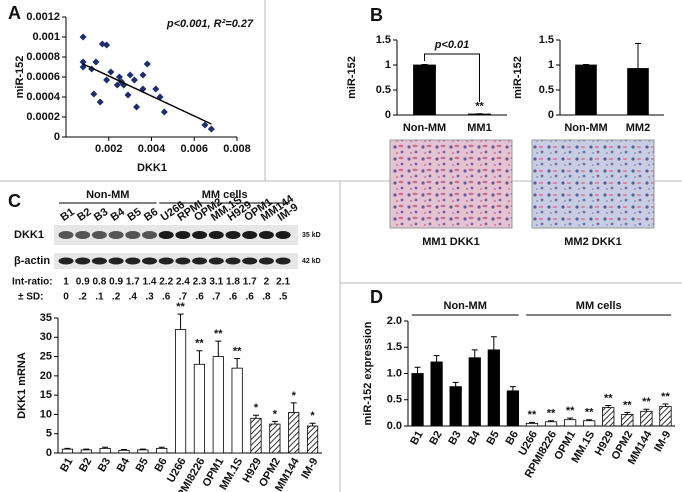  I want to click on y-tick-label: 30, so click(46, 337).